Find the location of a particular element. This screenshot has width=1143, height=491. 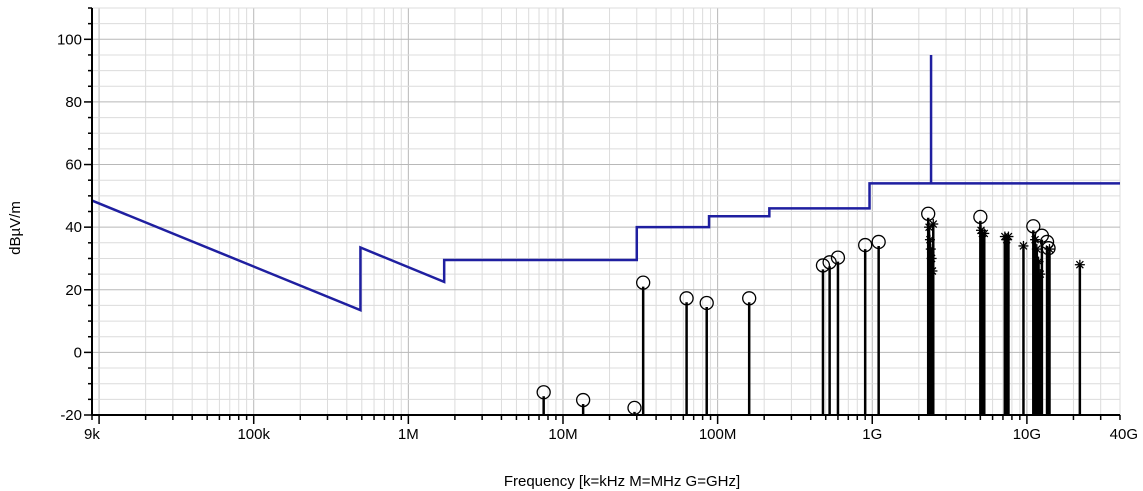

x-tick-label: 1M is located at coordinates (408, 434).